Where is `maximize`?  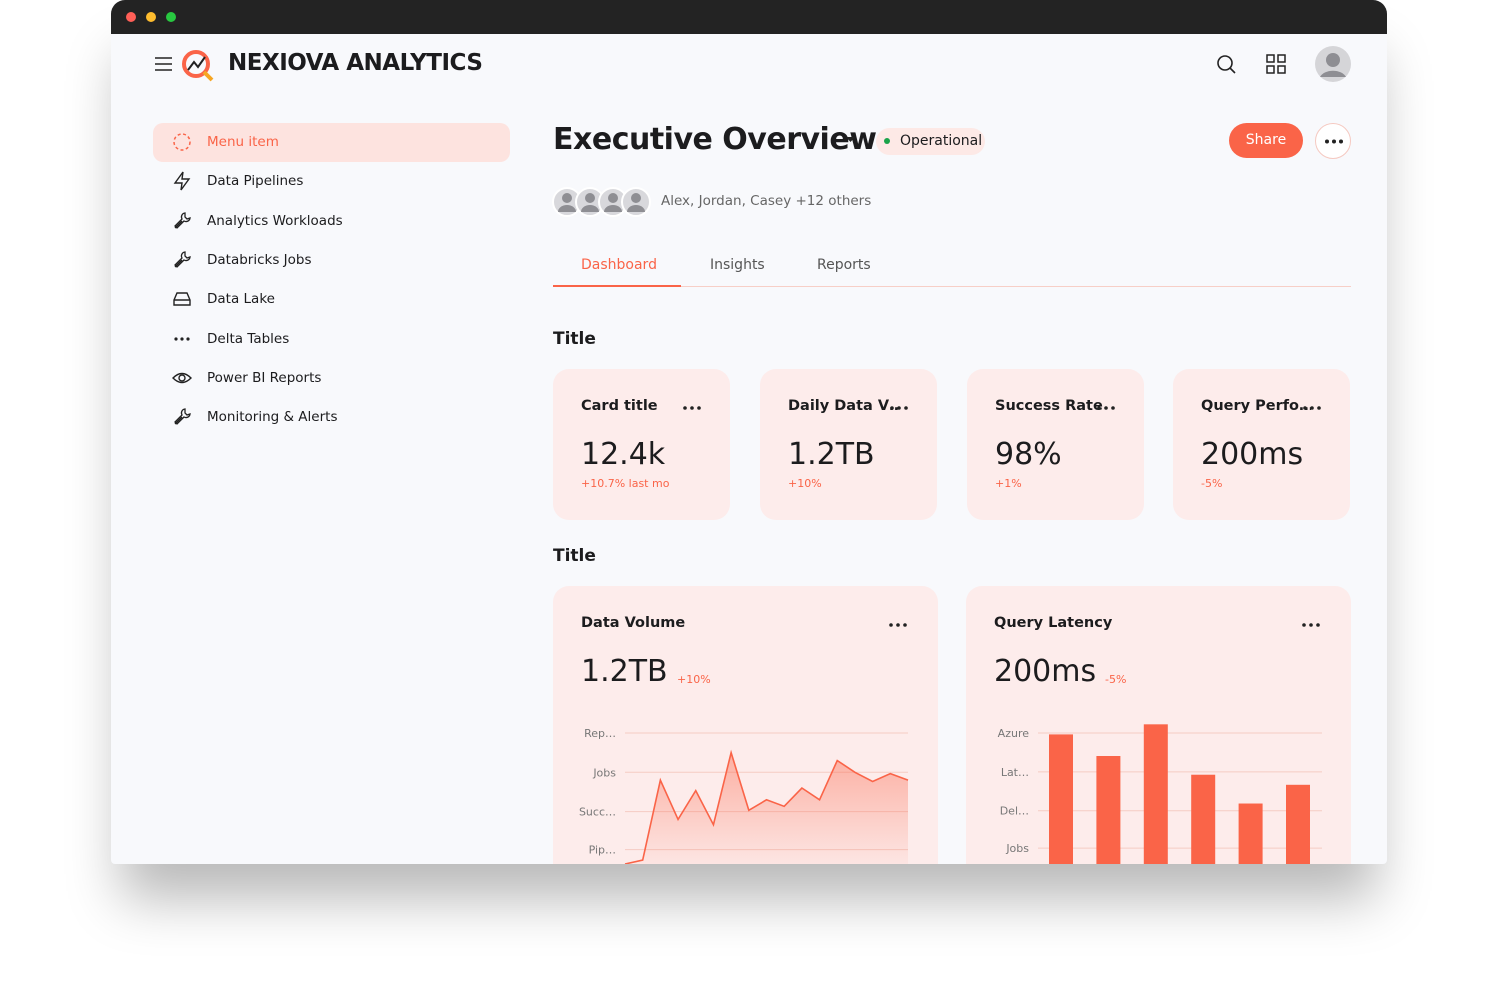 maximize is located at coordinates (171, 17).